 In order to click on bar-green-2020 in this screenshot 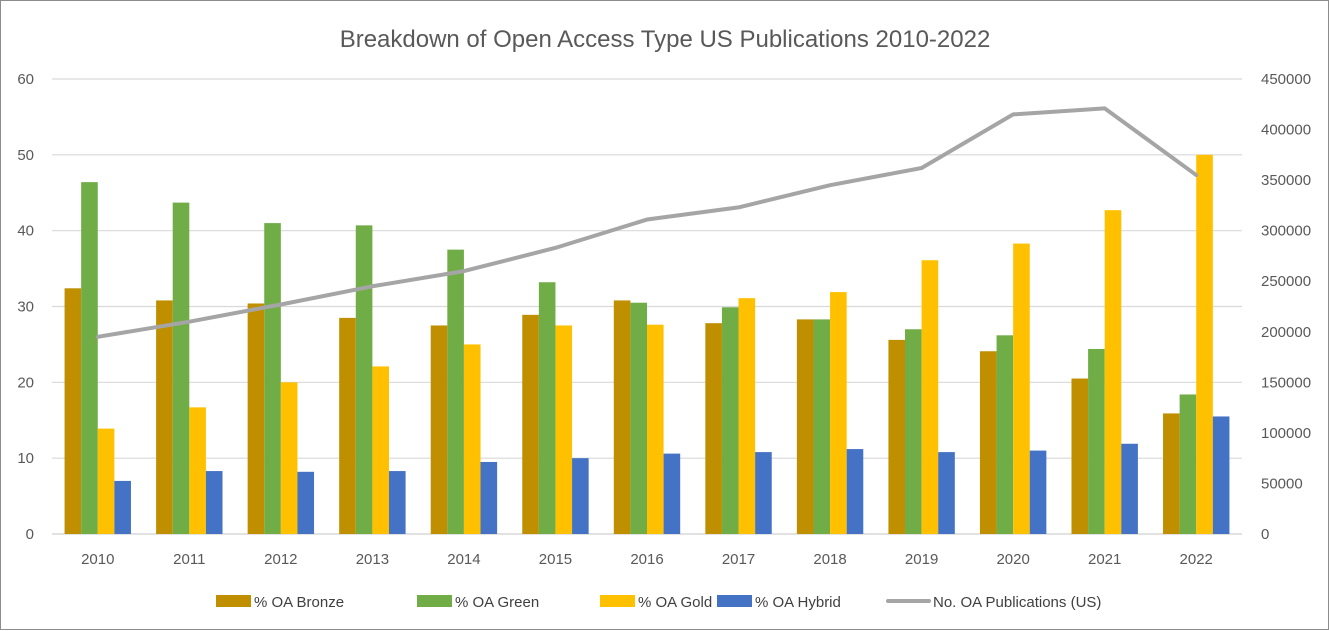, I will do `click(1005, 434)`.